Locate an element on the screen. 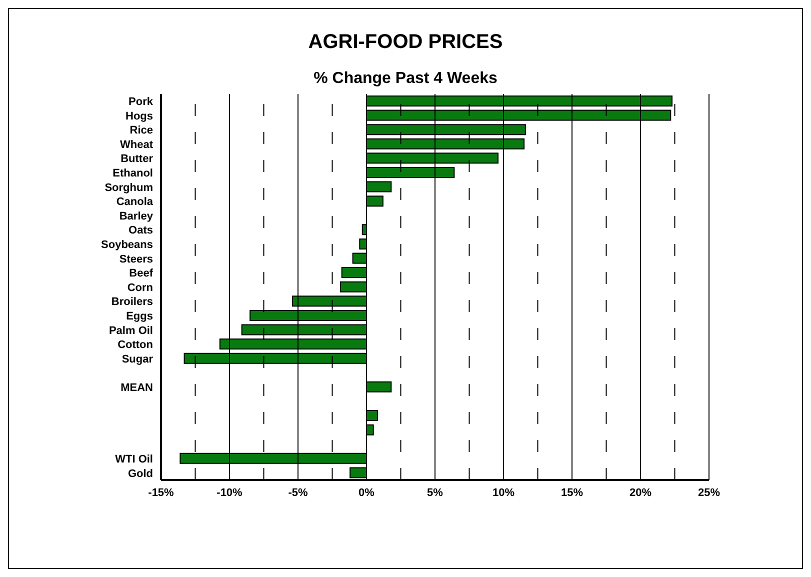  y-tick-label: Barley is located at coordinates (136, 216).